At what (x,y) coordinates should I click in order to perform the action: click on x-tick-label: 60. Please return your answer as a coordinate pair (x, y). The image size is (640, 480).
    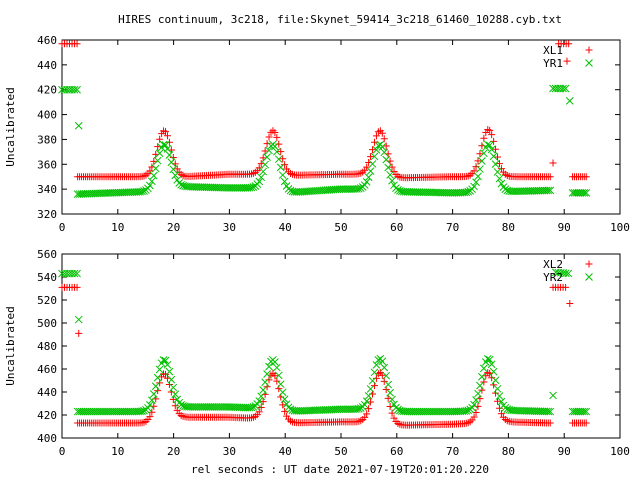
    Looking at the image, I should click on (396, 451).